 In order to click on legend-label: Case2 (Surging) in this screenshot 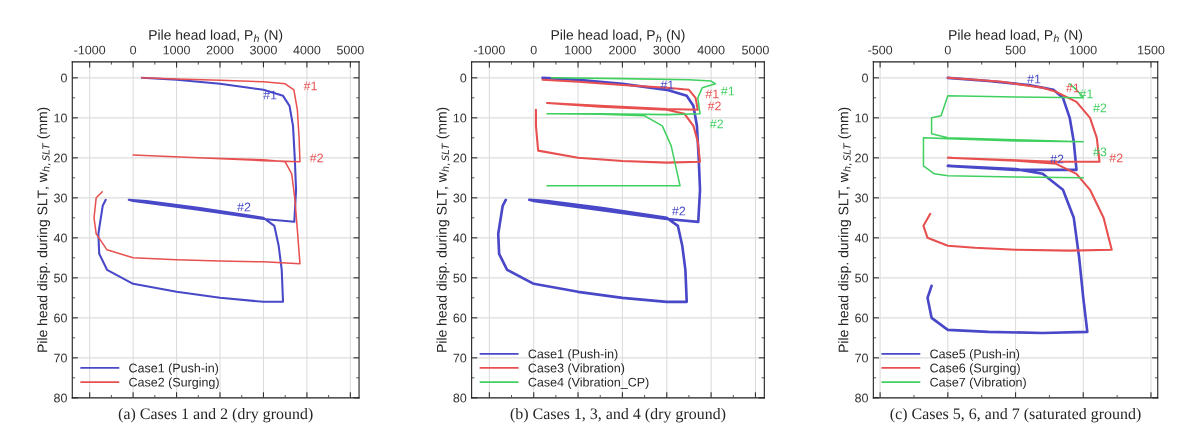, I will do `click(174, 383)`.